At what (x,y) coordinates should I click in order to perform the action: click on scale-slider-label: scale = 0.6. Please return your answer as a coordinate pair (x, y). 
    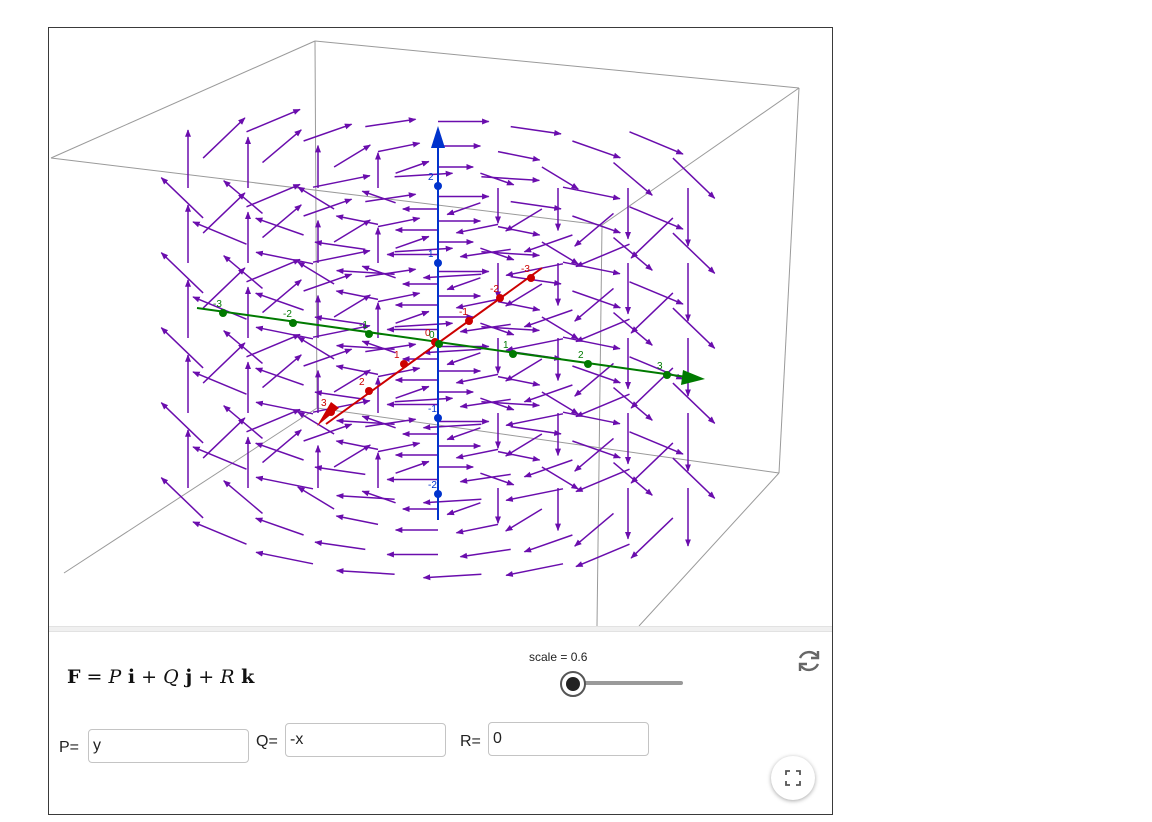
    Looking at the image, I should click on (558, 657).